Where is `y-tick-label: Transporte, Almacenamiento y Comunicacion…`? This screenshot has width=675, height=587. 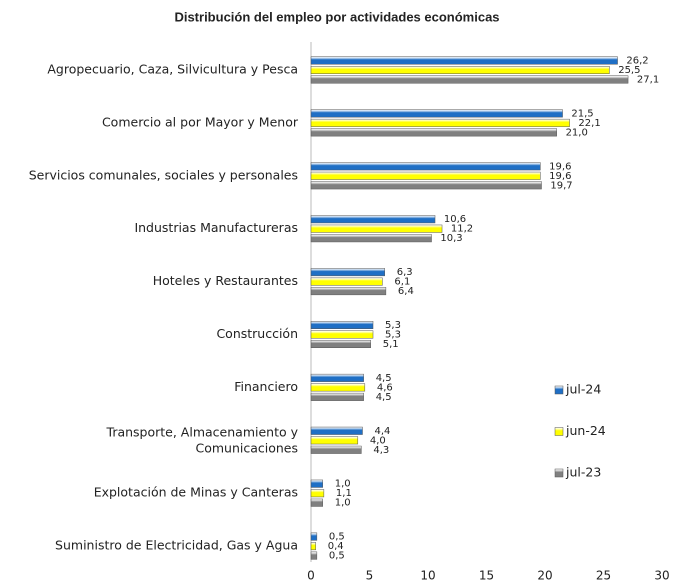 y-tick-label: Transporte, Almacenamiento y Comunicacion… is located at coordinates (202, 439).